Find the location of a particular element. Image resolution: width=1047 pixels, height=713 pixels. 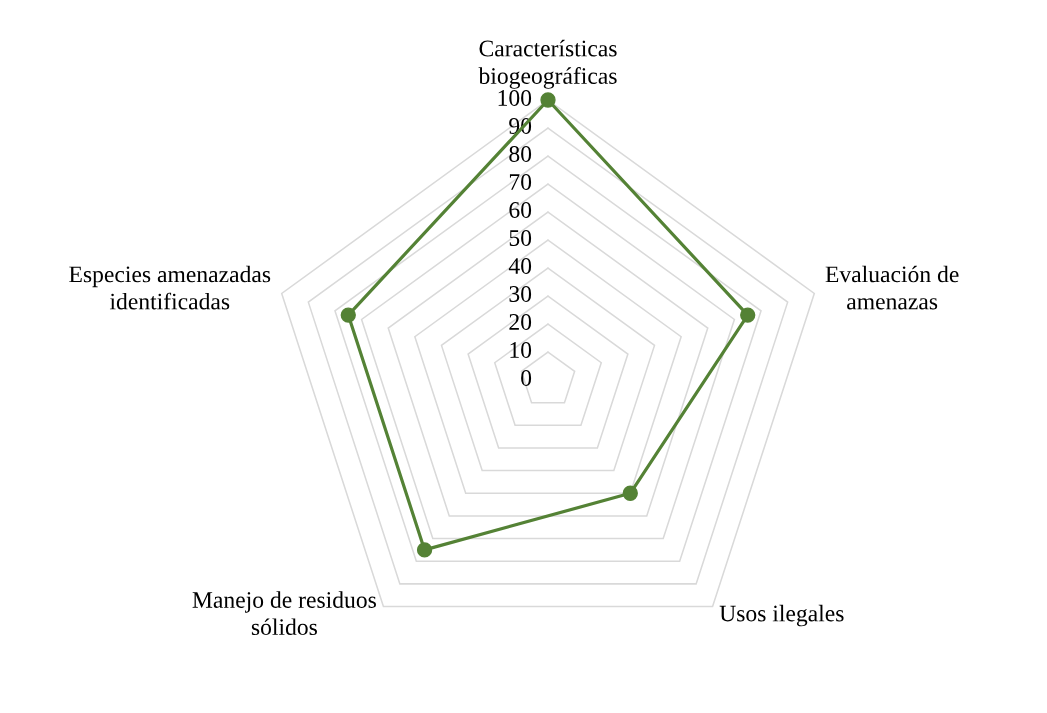

y-tick-label: 10 is located at coordinates (521, 349).